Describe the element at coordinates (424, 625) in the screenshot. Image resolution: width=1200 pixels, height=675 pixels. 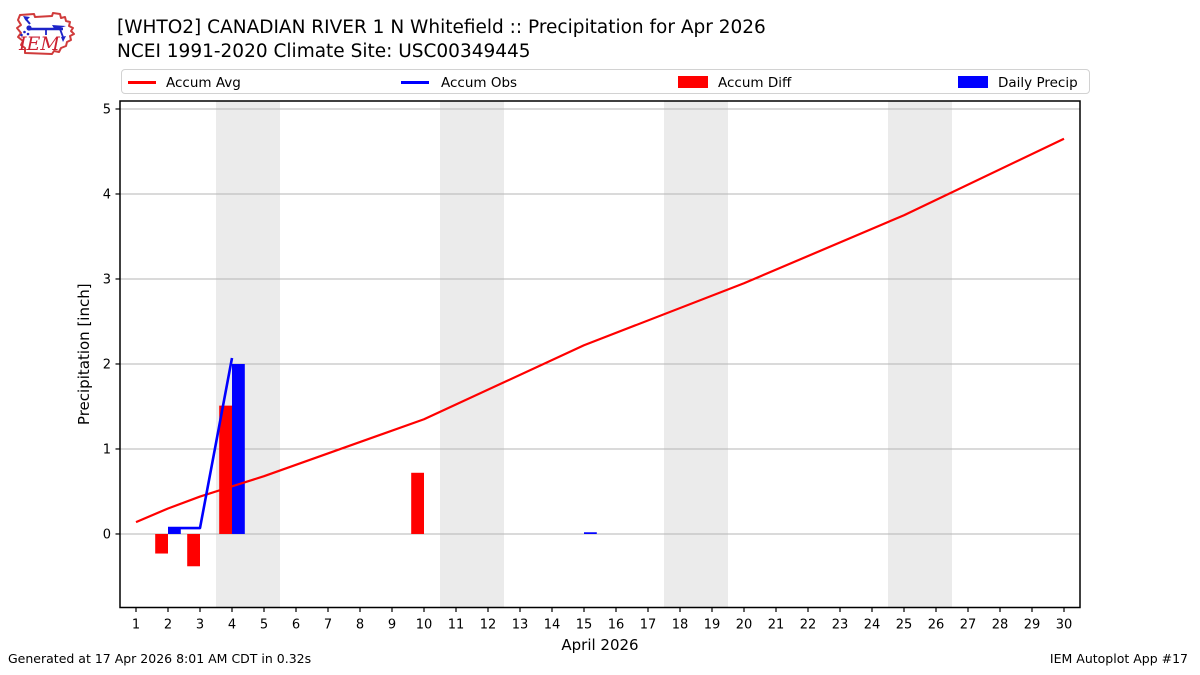
I see `x-tick-label: 10` at that location.